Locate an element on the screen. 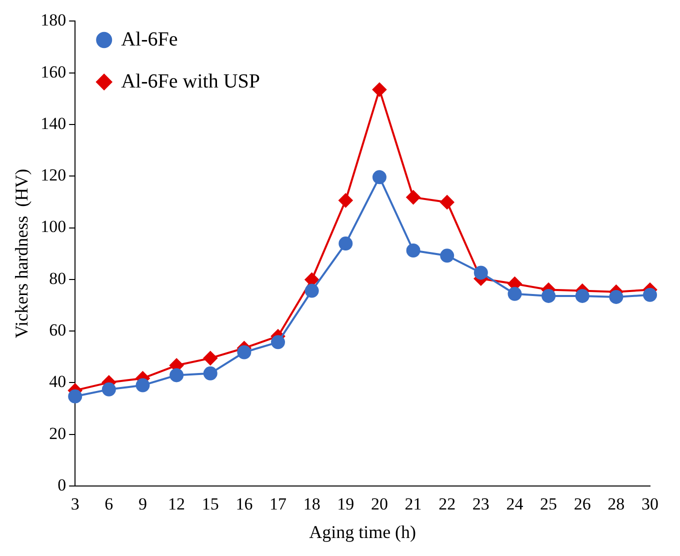 The width and height of the screenshot is (680, 556). x-tick-label: 18 is located at coordinates (311, 504).